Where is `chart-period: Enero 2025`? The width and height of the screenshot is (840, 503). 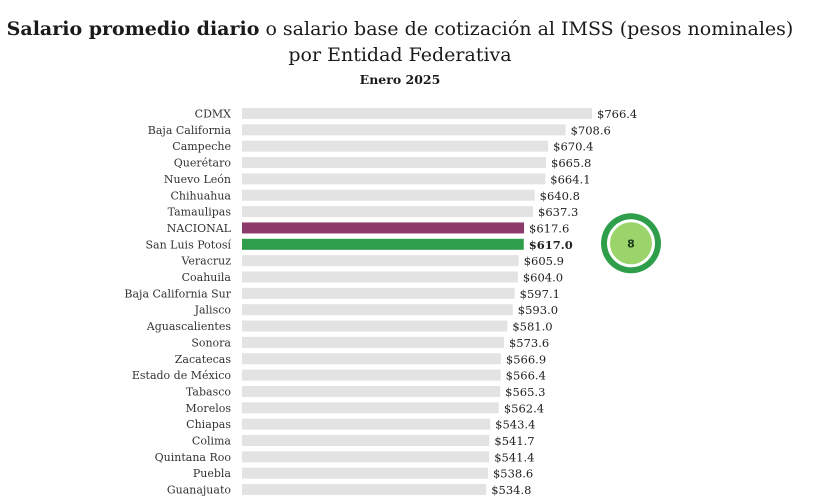
chart-period: Enero 2025 is located at coordinates (400, 79).